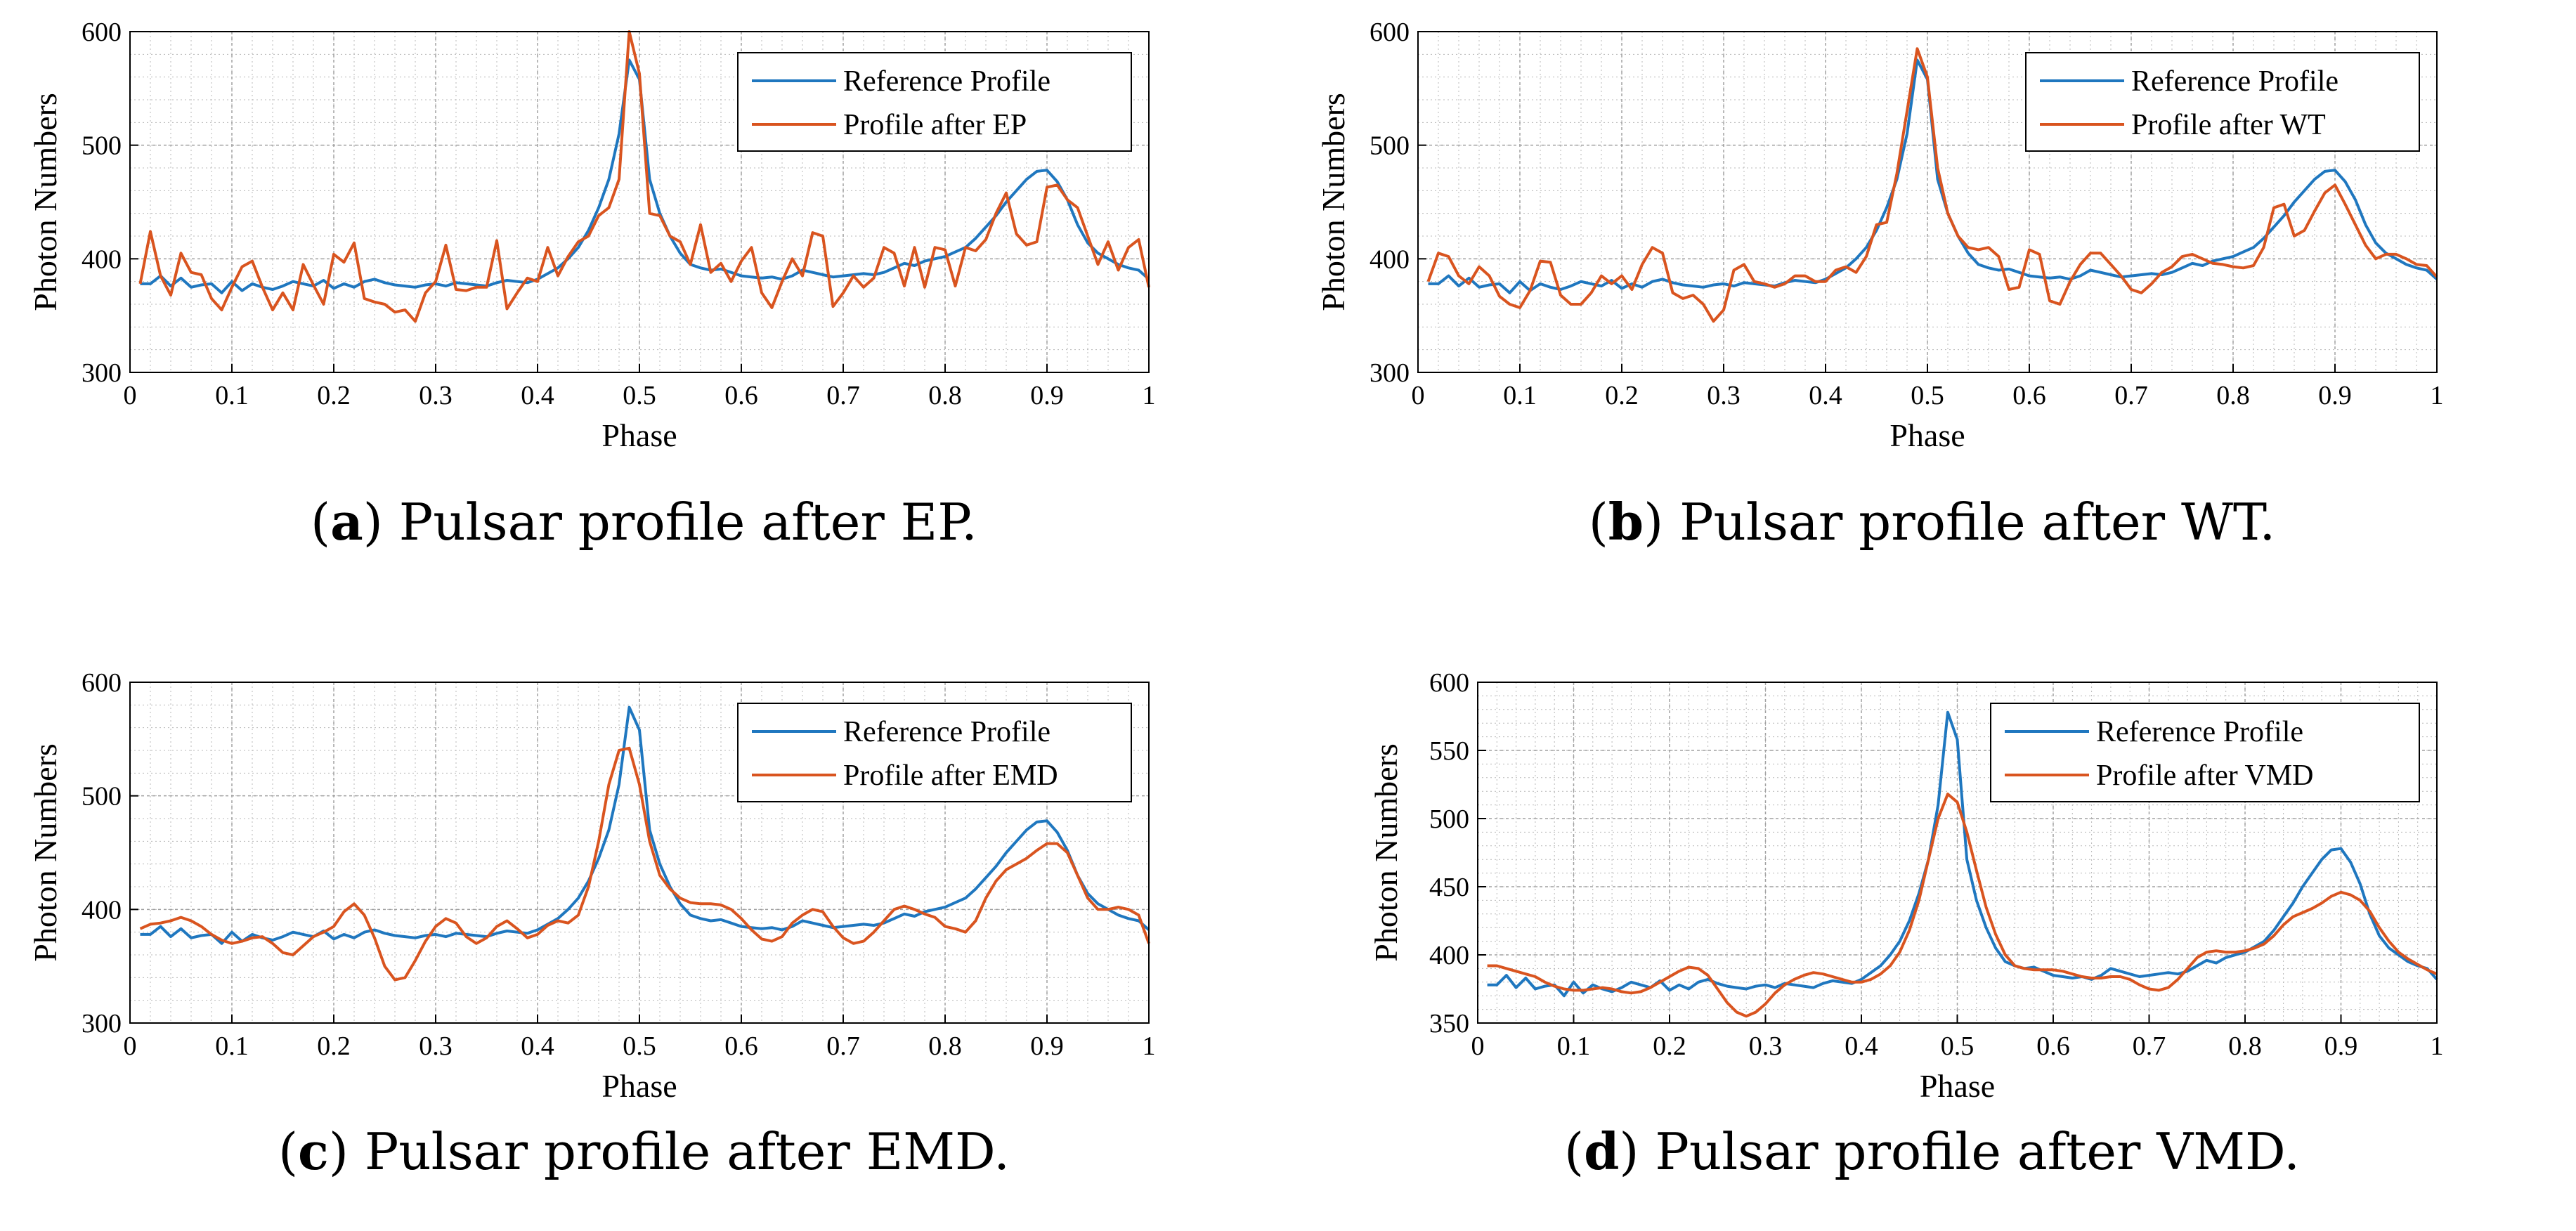 Image resolution: width=2576 pixels, height=1231 pixels. Describe the element at coordinates (935, 125) in the screenshot. I see `legend-label: Profile after EP` at that location.